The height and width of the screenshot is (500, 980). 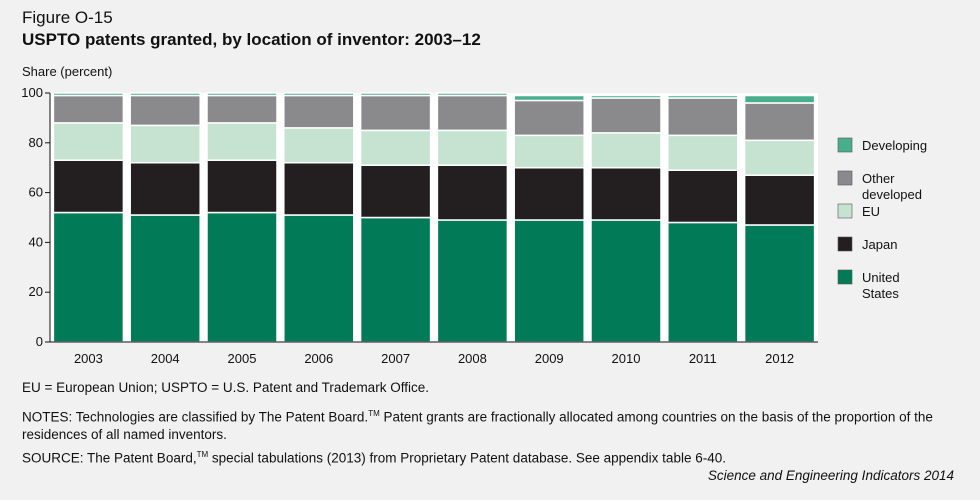 I want to click on legend-label: Japan, so click(x=879, y=244).